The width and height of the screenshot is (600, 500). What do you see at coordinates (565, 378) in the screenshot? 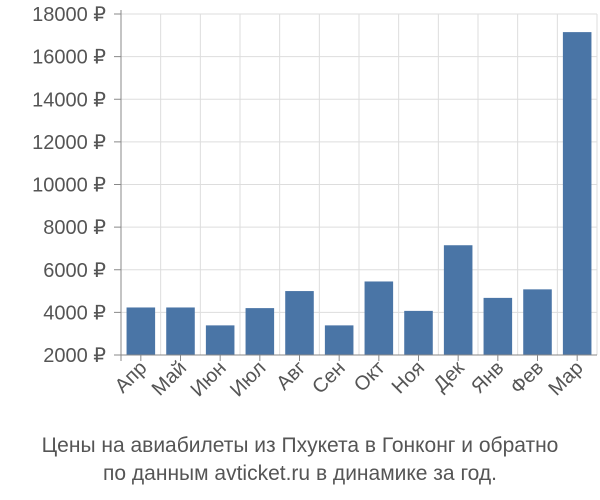
I see `x-tick-label: Мар` at bounding box center [565, 378].